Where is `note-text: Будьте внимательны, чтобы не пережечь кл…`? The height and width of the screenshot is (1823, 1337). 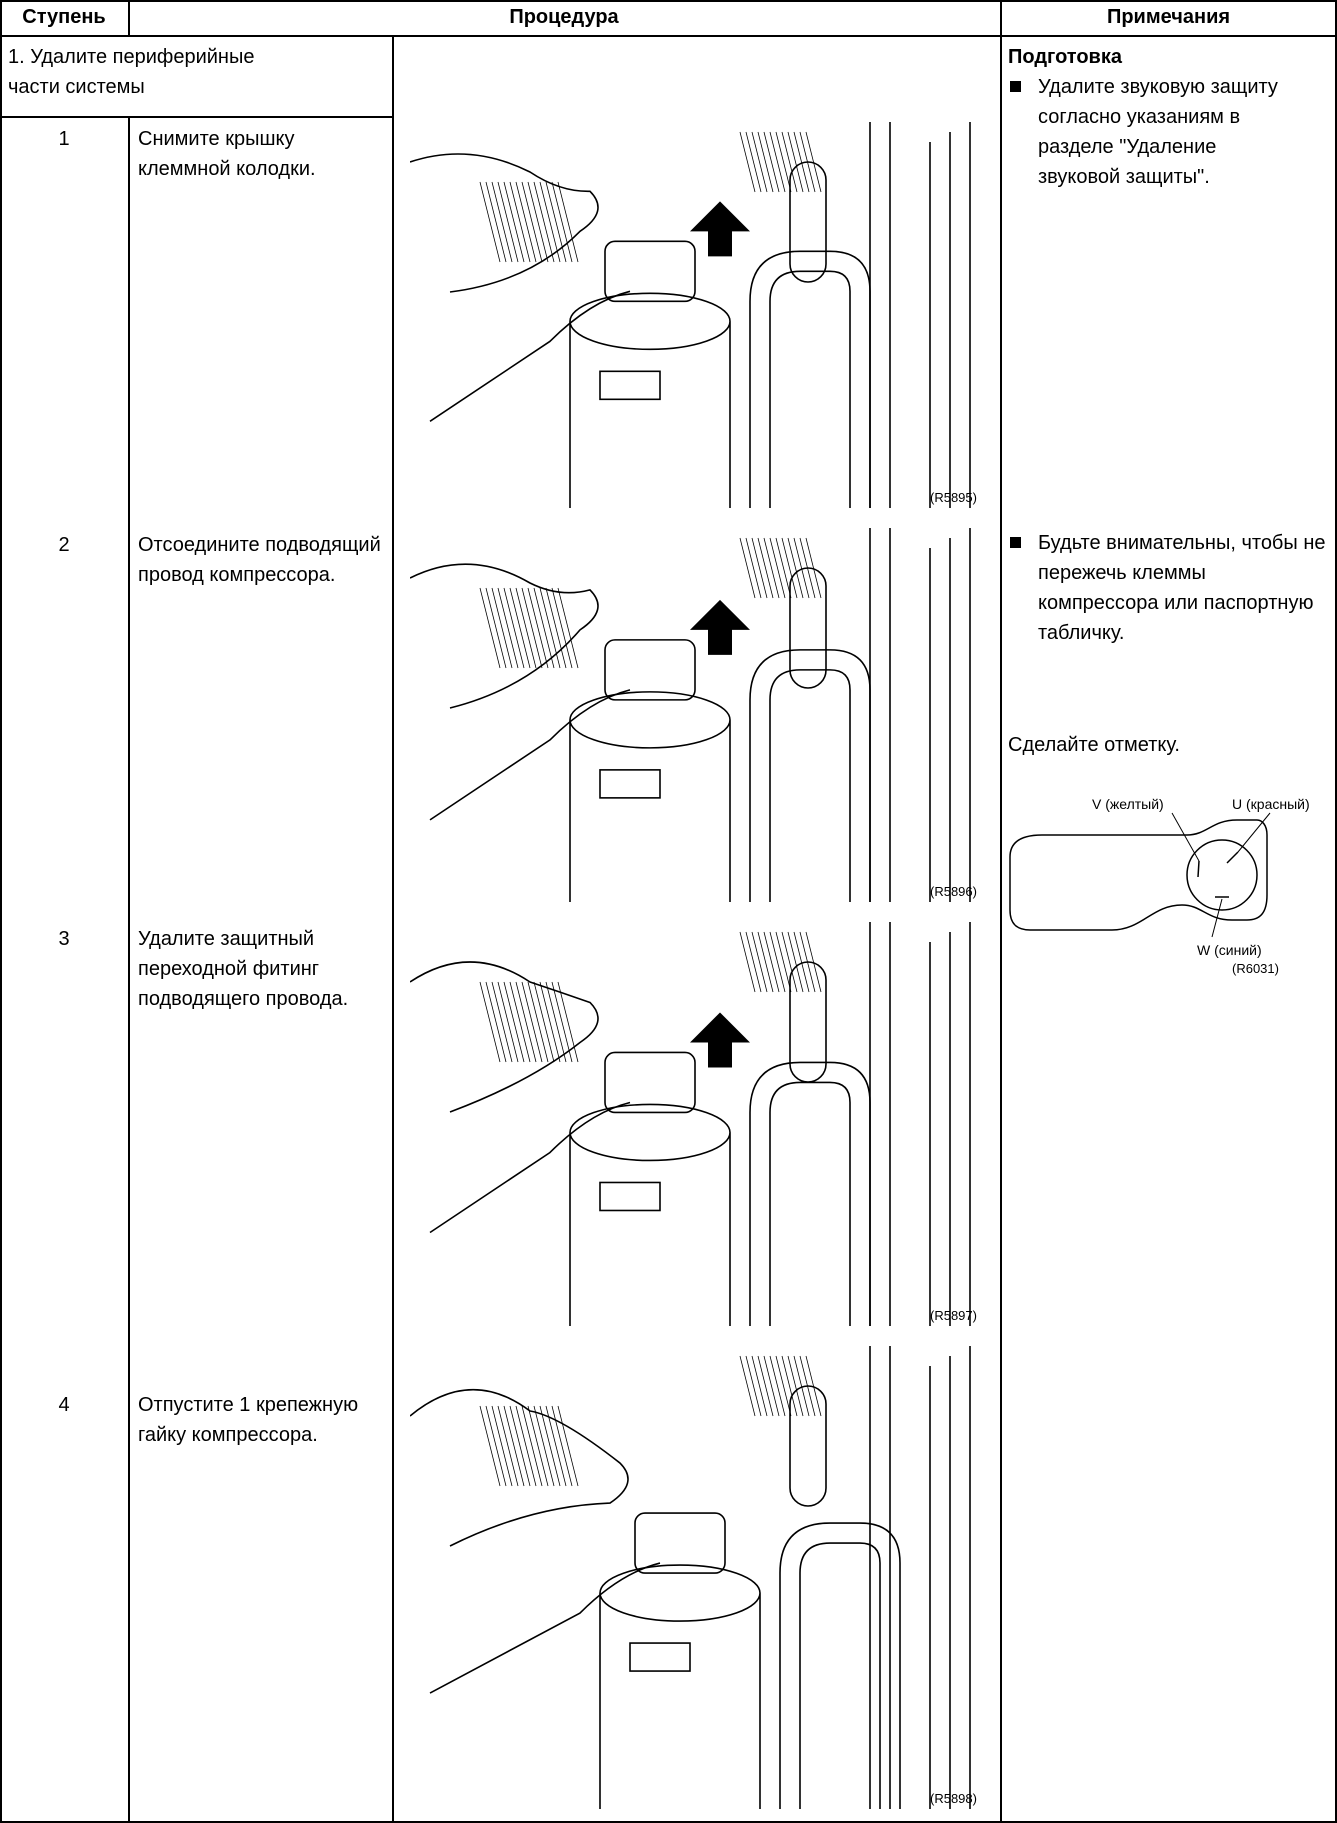 note-text: Будьте внимательны, чтобы не пережечь кл… is located at coordinates (1182, 588).